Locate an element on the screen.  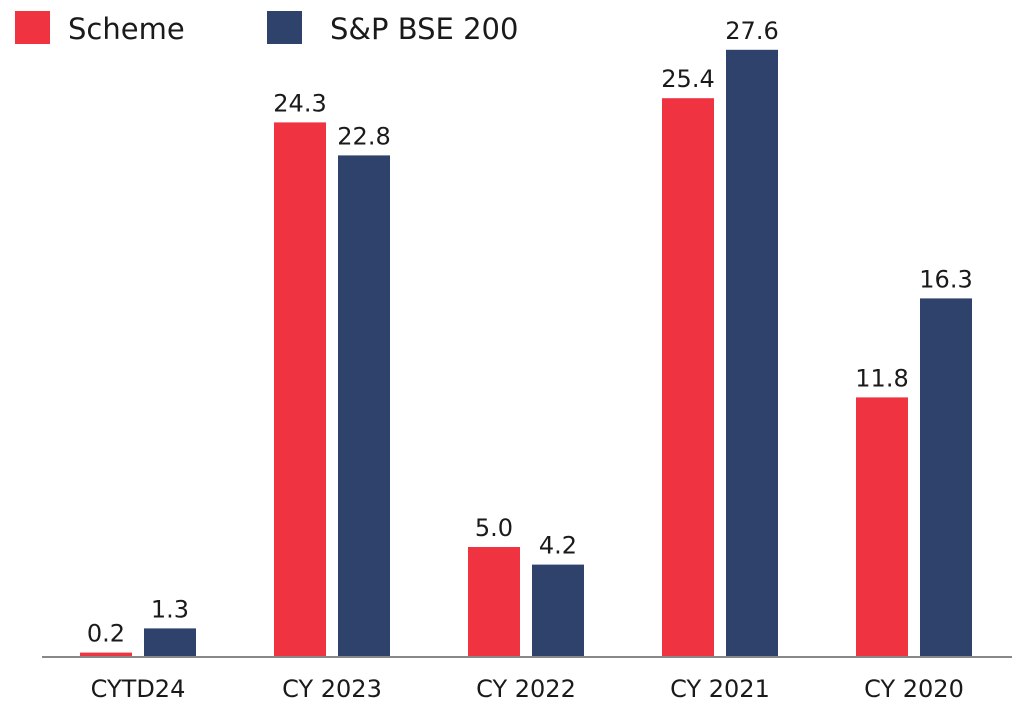
value-label-s-p-bse-200-cytd24: 1.3 is located at coordinates (170, 609).